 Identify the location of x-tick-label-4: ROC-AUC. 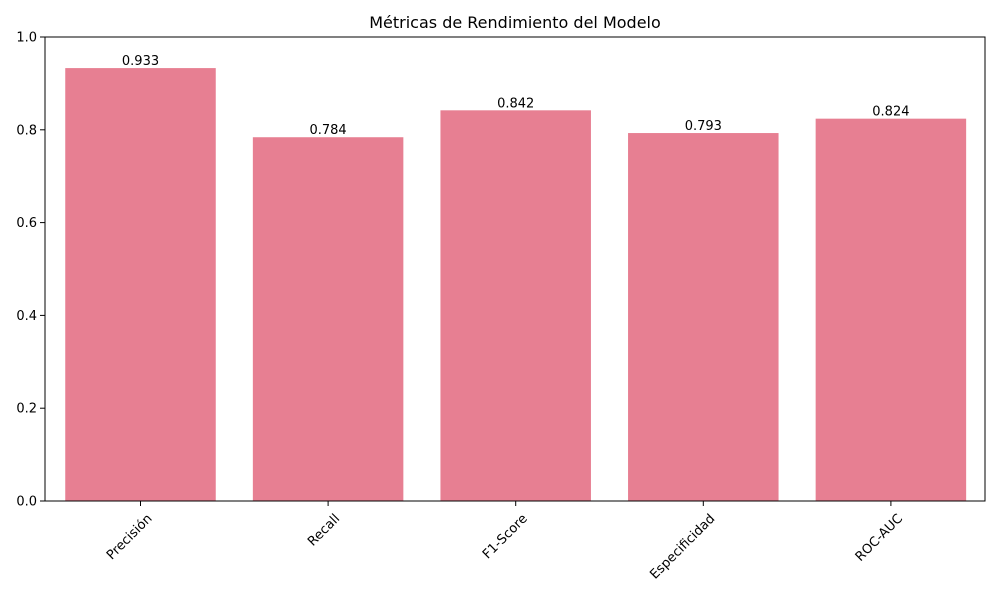
(879, 537).